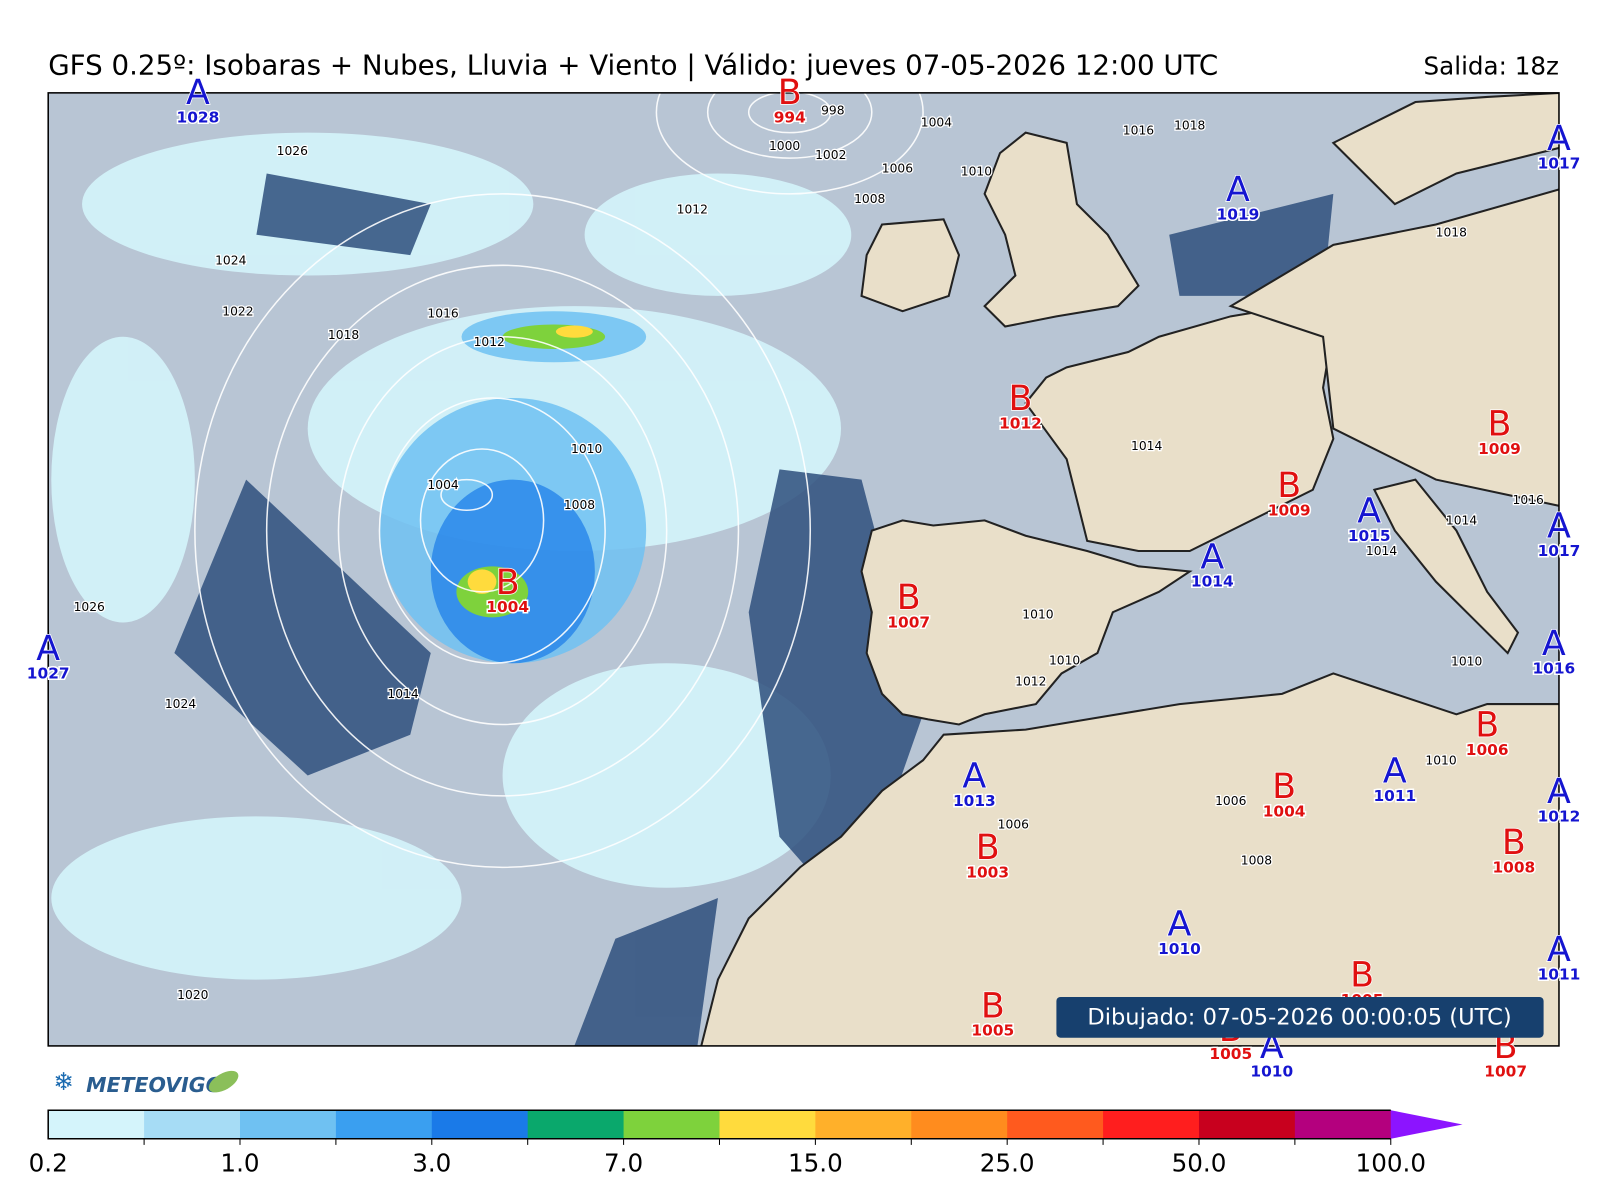  Describe the element at coordinates (1487, 750) in the screenshot. I see `center-value: 1006` at that location.